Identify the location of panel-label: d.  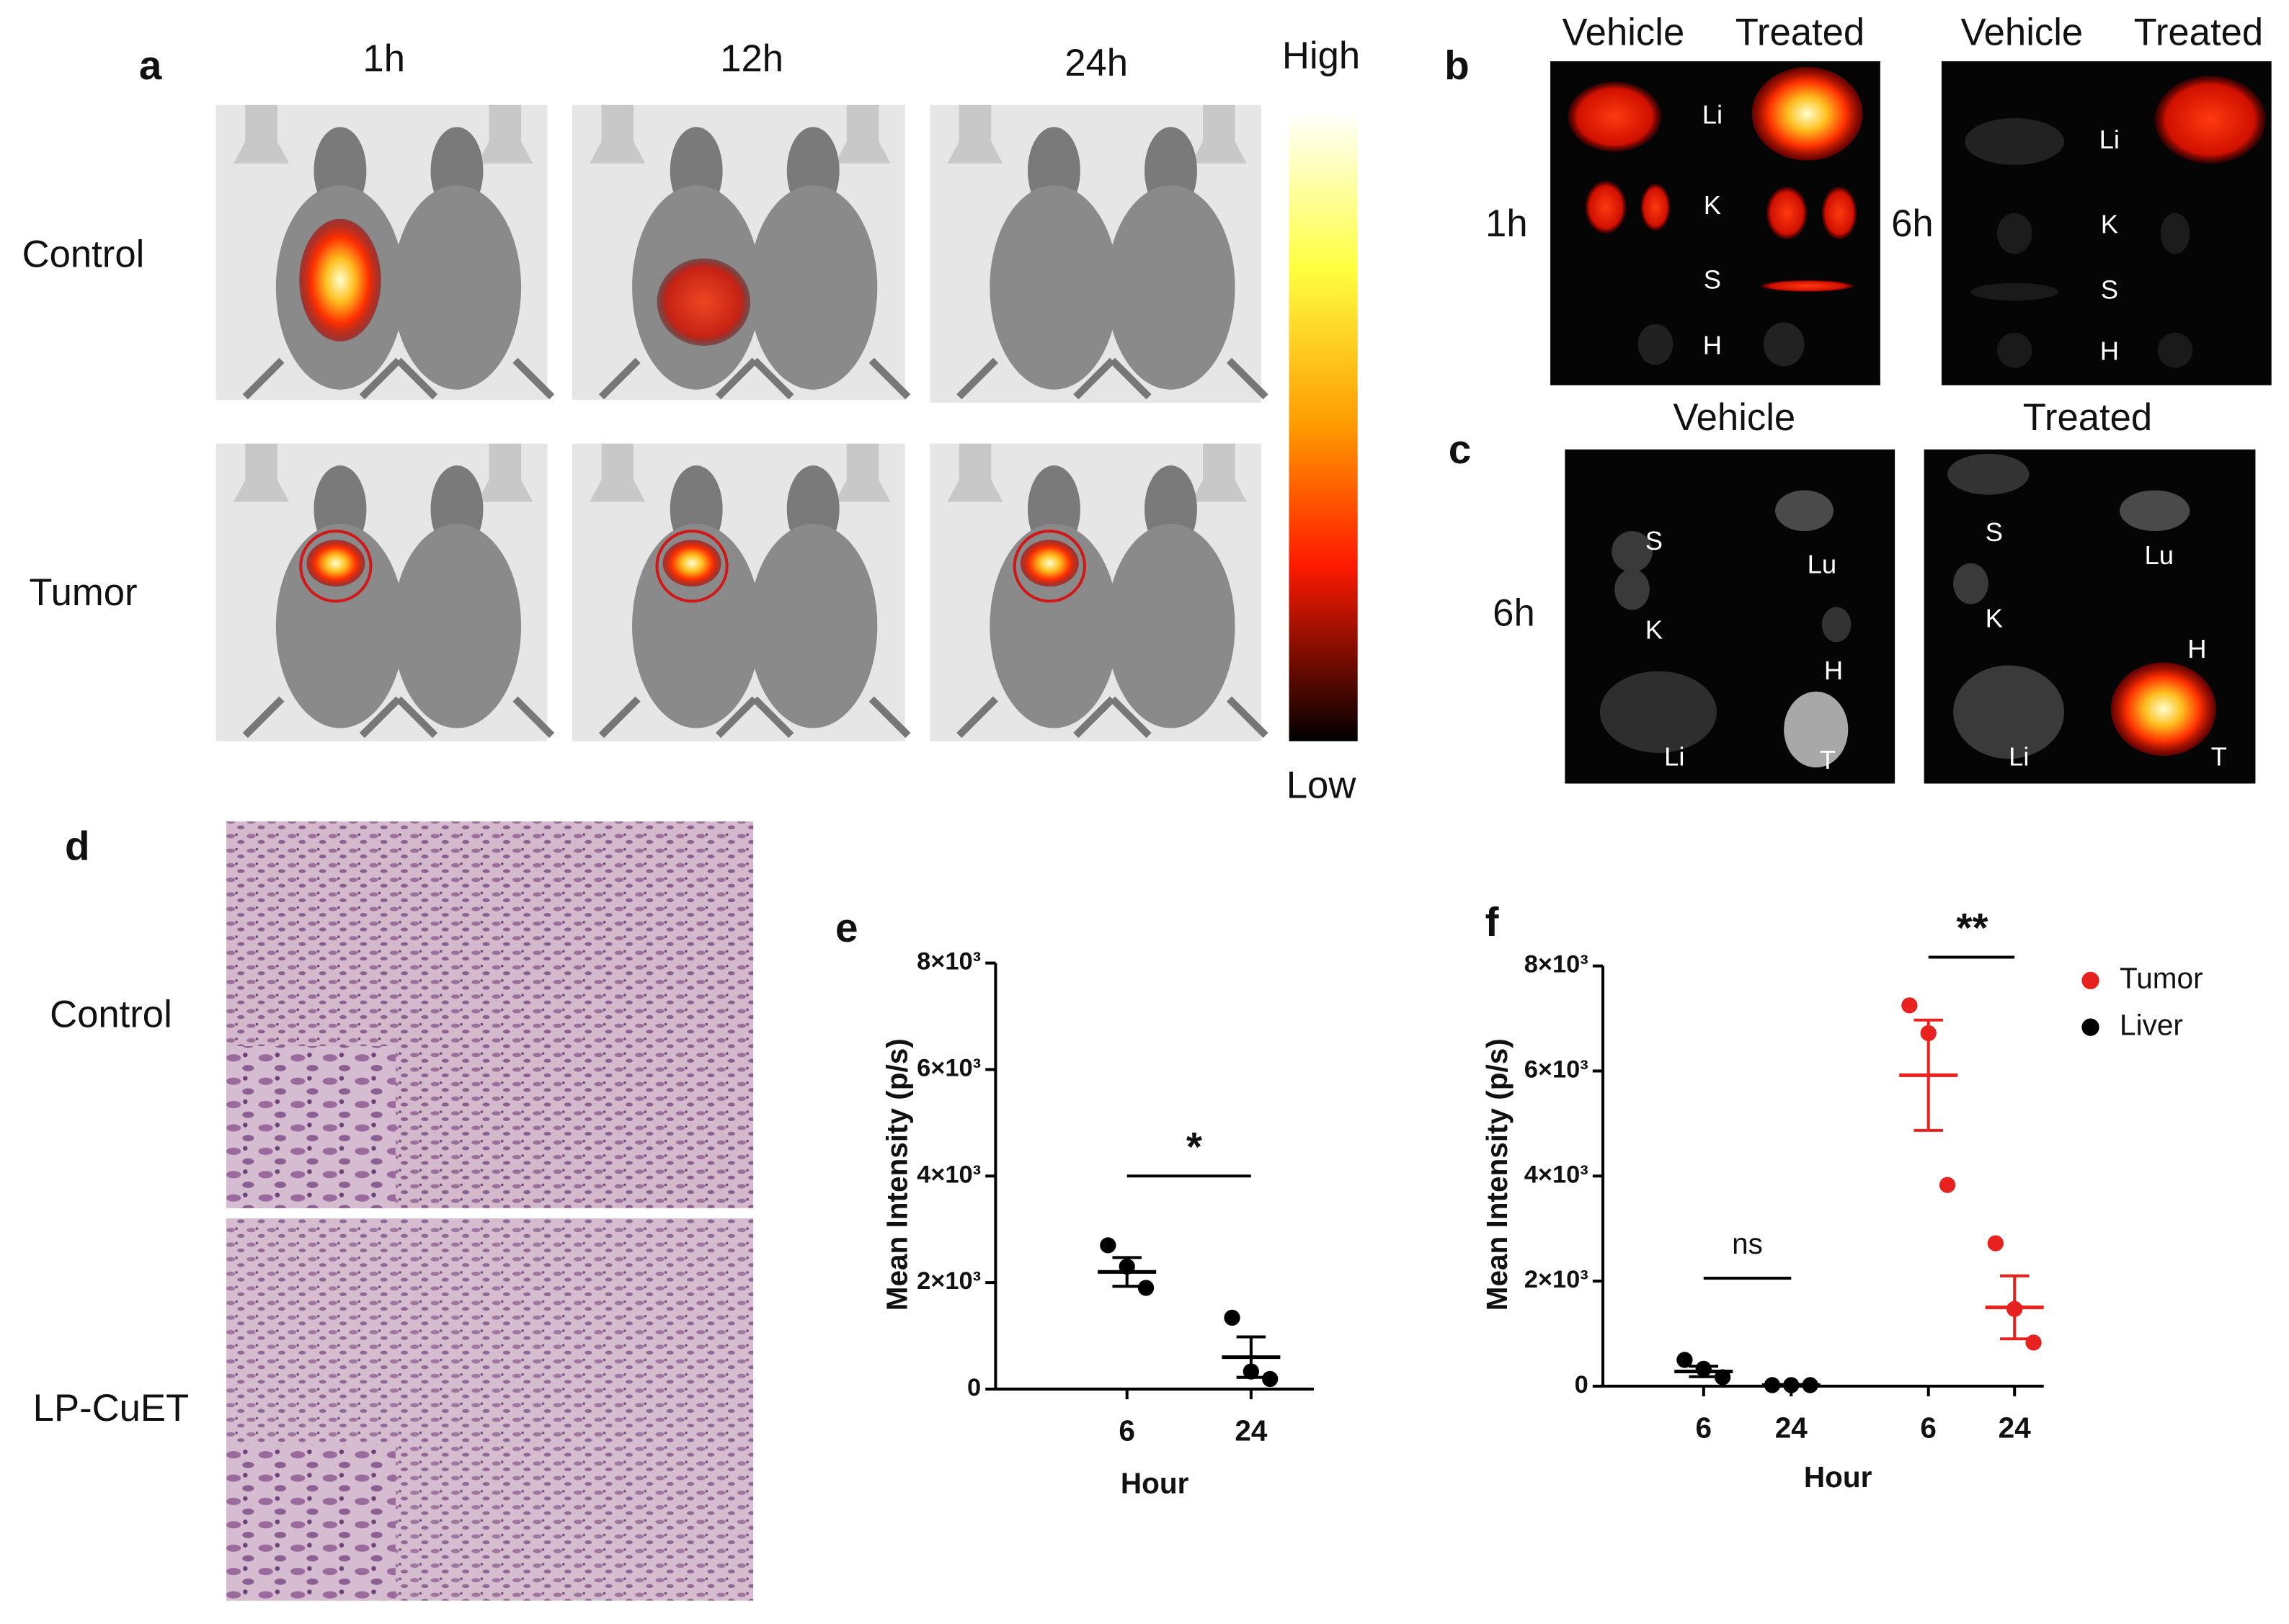
(77, 847).